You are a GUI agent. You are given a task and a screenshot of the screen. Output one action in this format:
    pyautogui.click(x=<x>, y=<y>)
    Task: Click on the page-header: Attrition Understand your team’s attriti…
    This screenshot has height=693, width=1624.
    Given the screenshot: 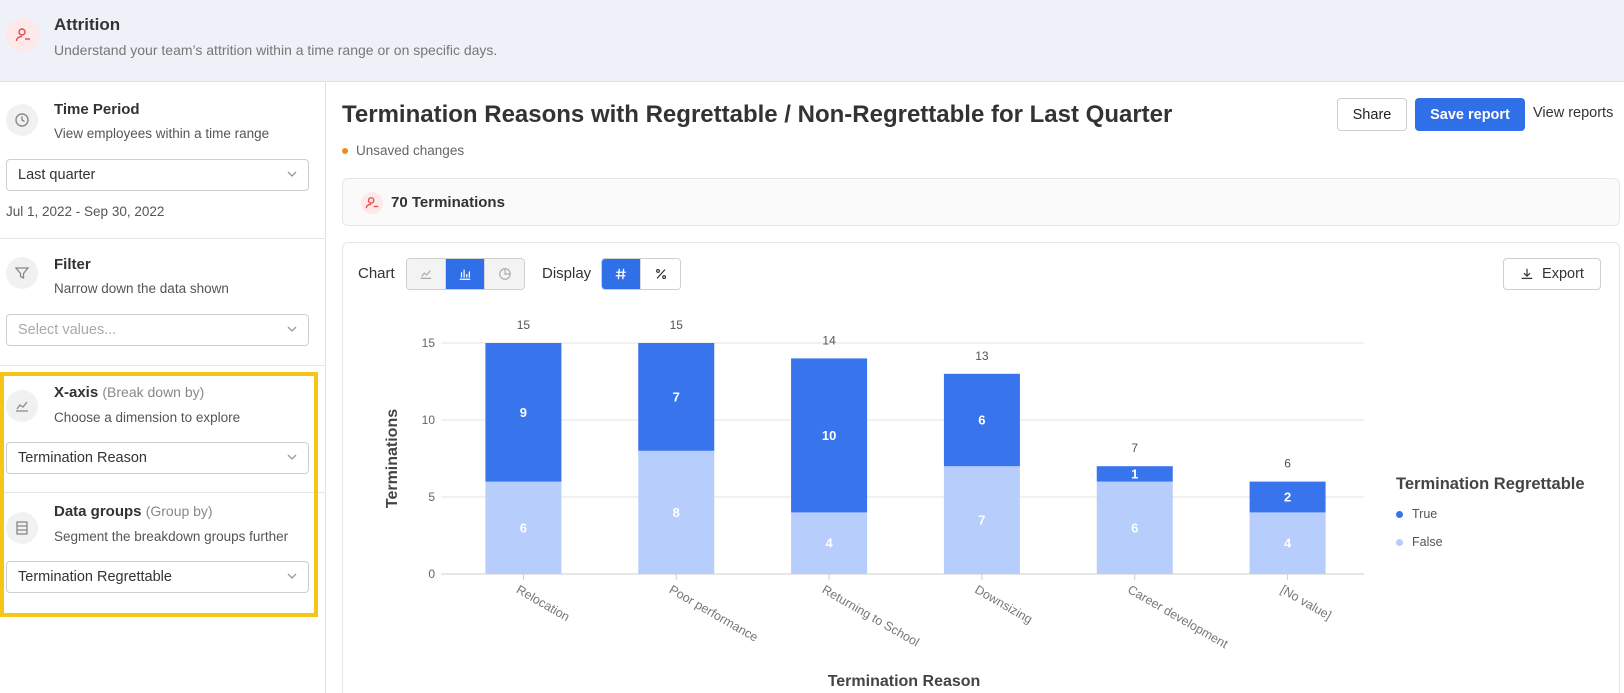 What is the action you would take?
    pyautogui.click(x=812, y=41)
    